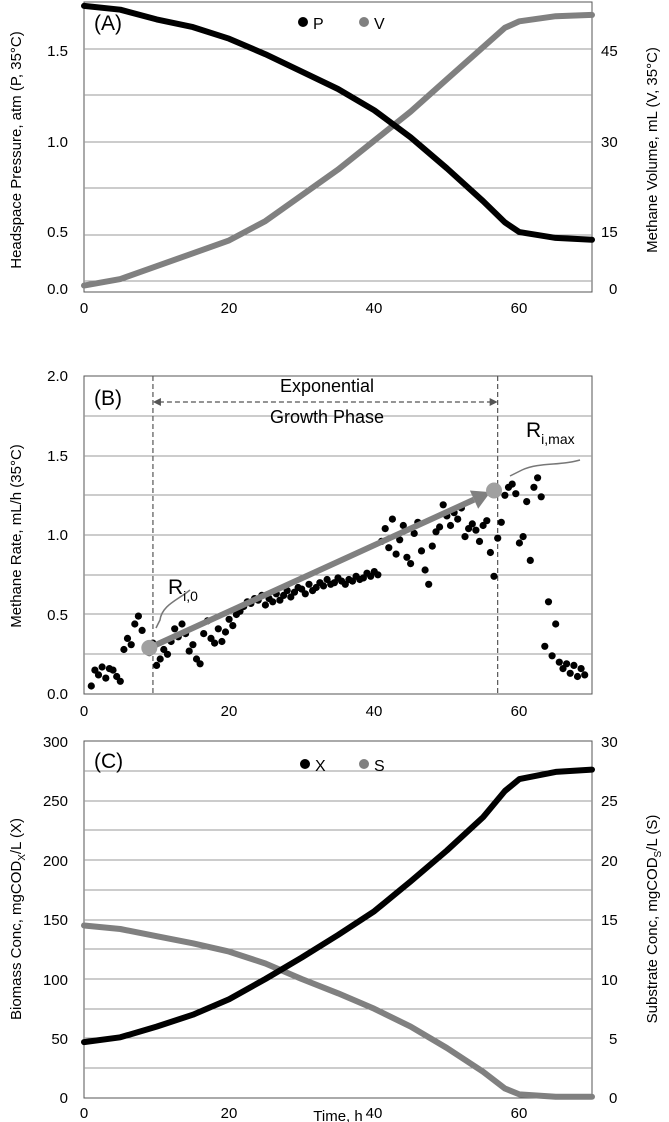 This screenshot has width=669, height=1122. What do you see at coordinates (18, 919) in the screenshot?
I see `c-ylabel-left: Biomass Conc, mgCODX/L (X)` at bounding box center [18, 919].